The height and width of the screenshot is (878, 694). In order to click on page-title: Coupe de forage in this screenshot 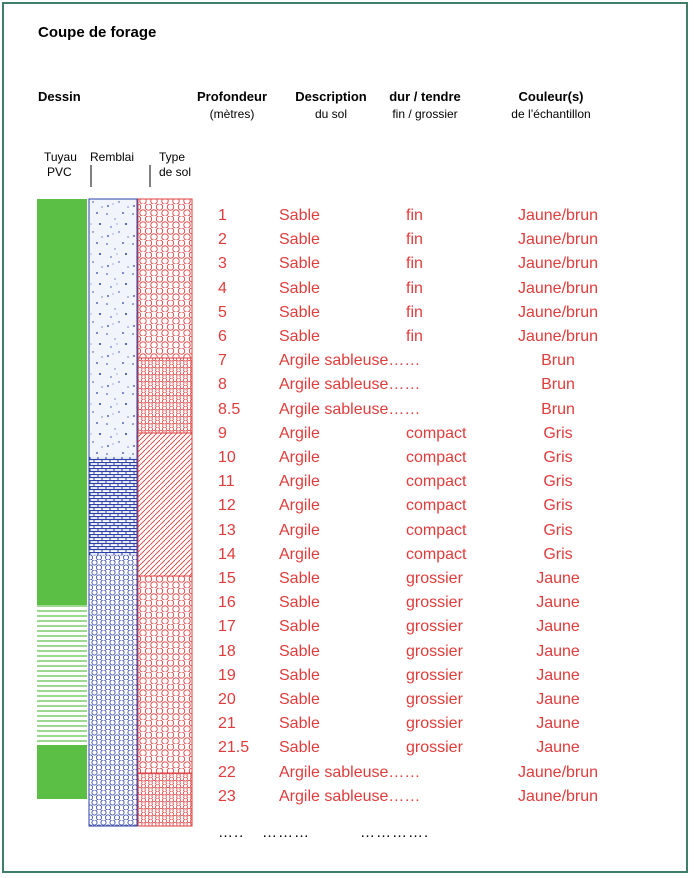, I will do `click(97, 32)`.